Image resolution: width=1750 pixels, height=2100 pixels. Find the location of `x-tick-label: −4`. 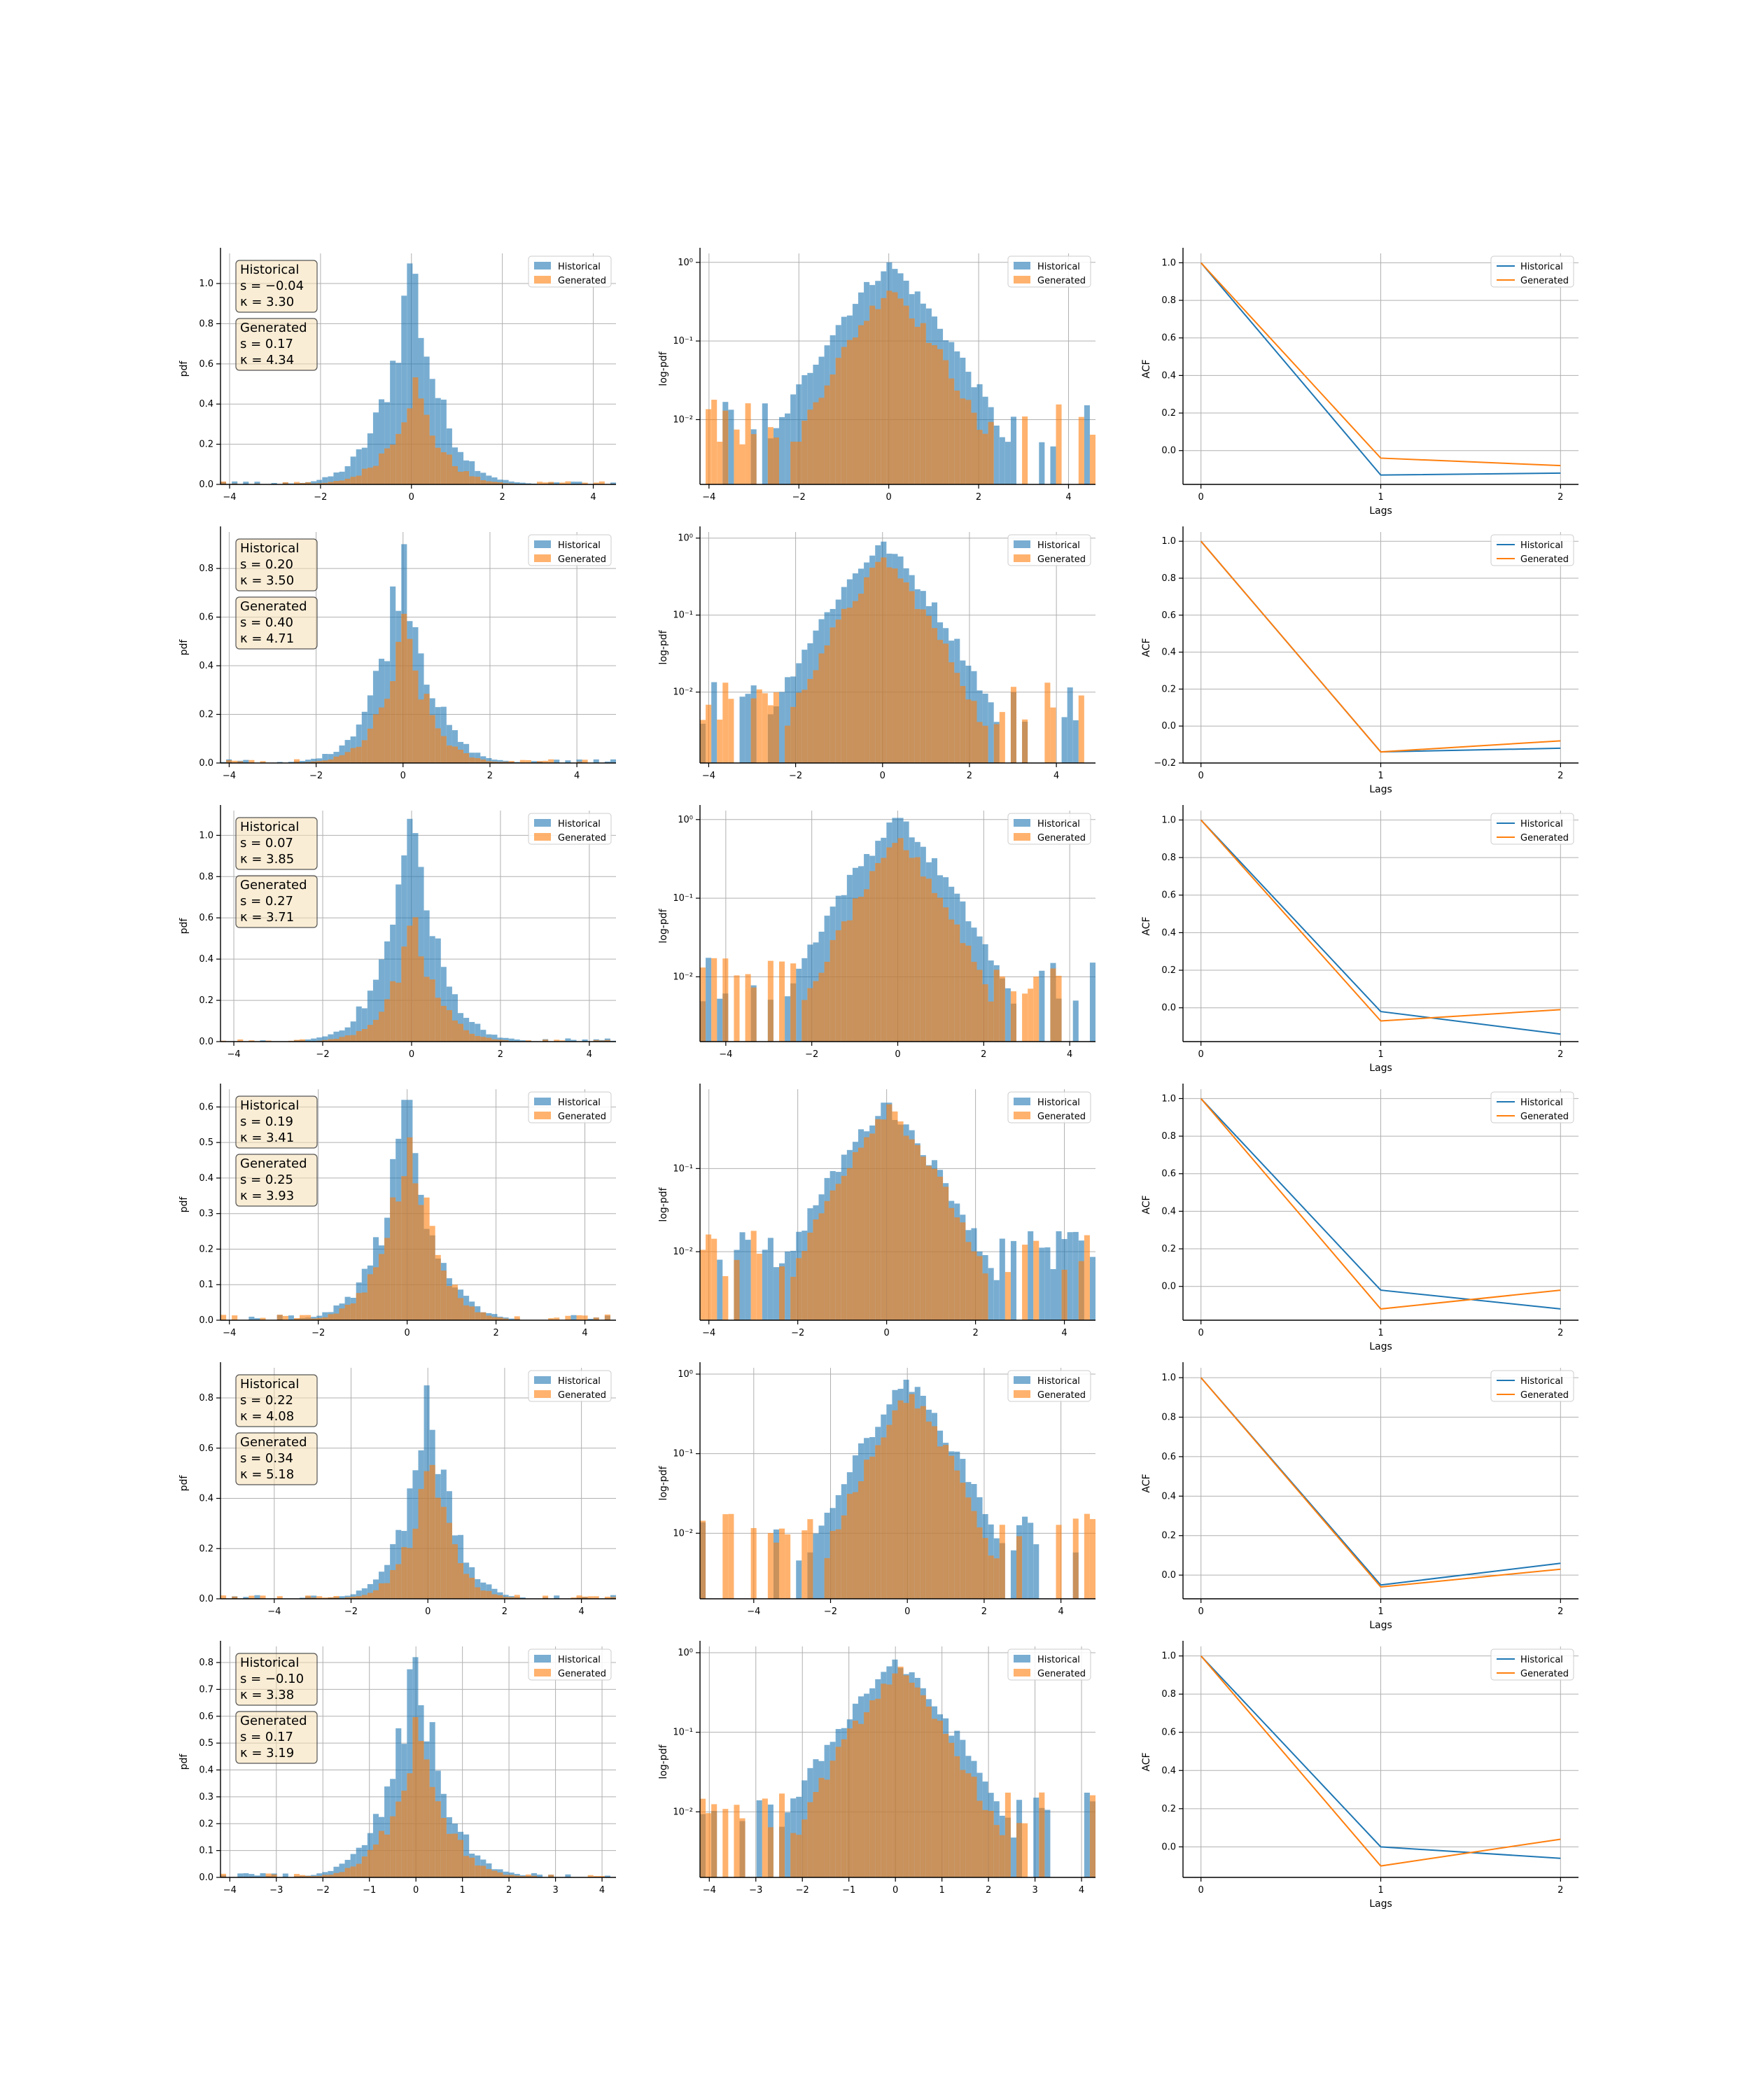

x-tick-label: −4 is located at coordinates (708, 497).